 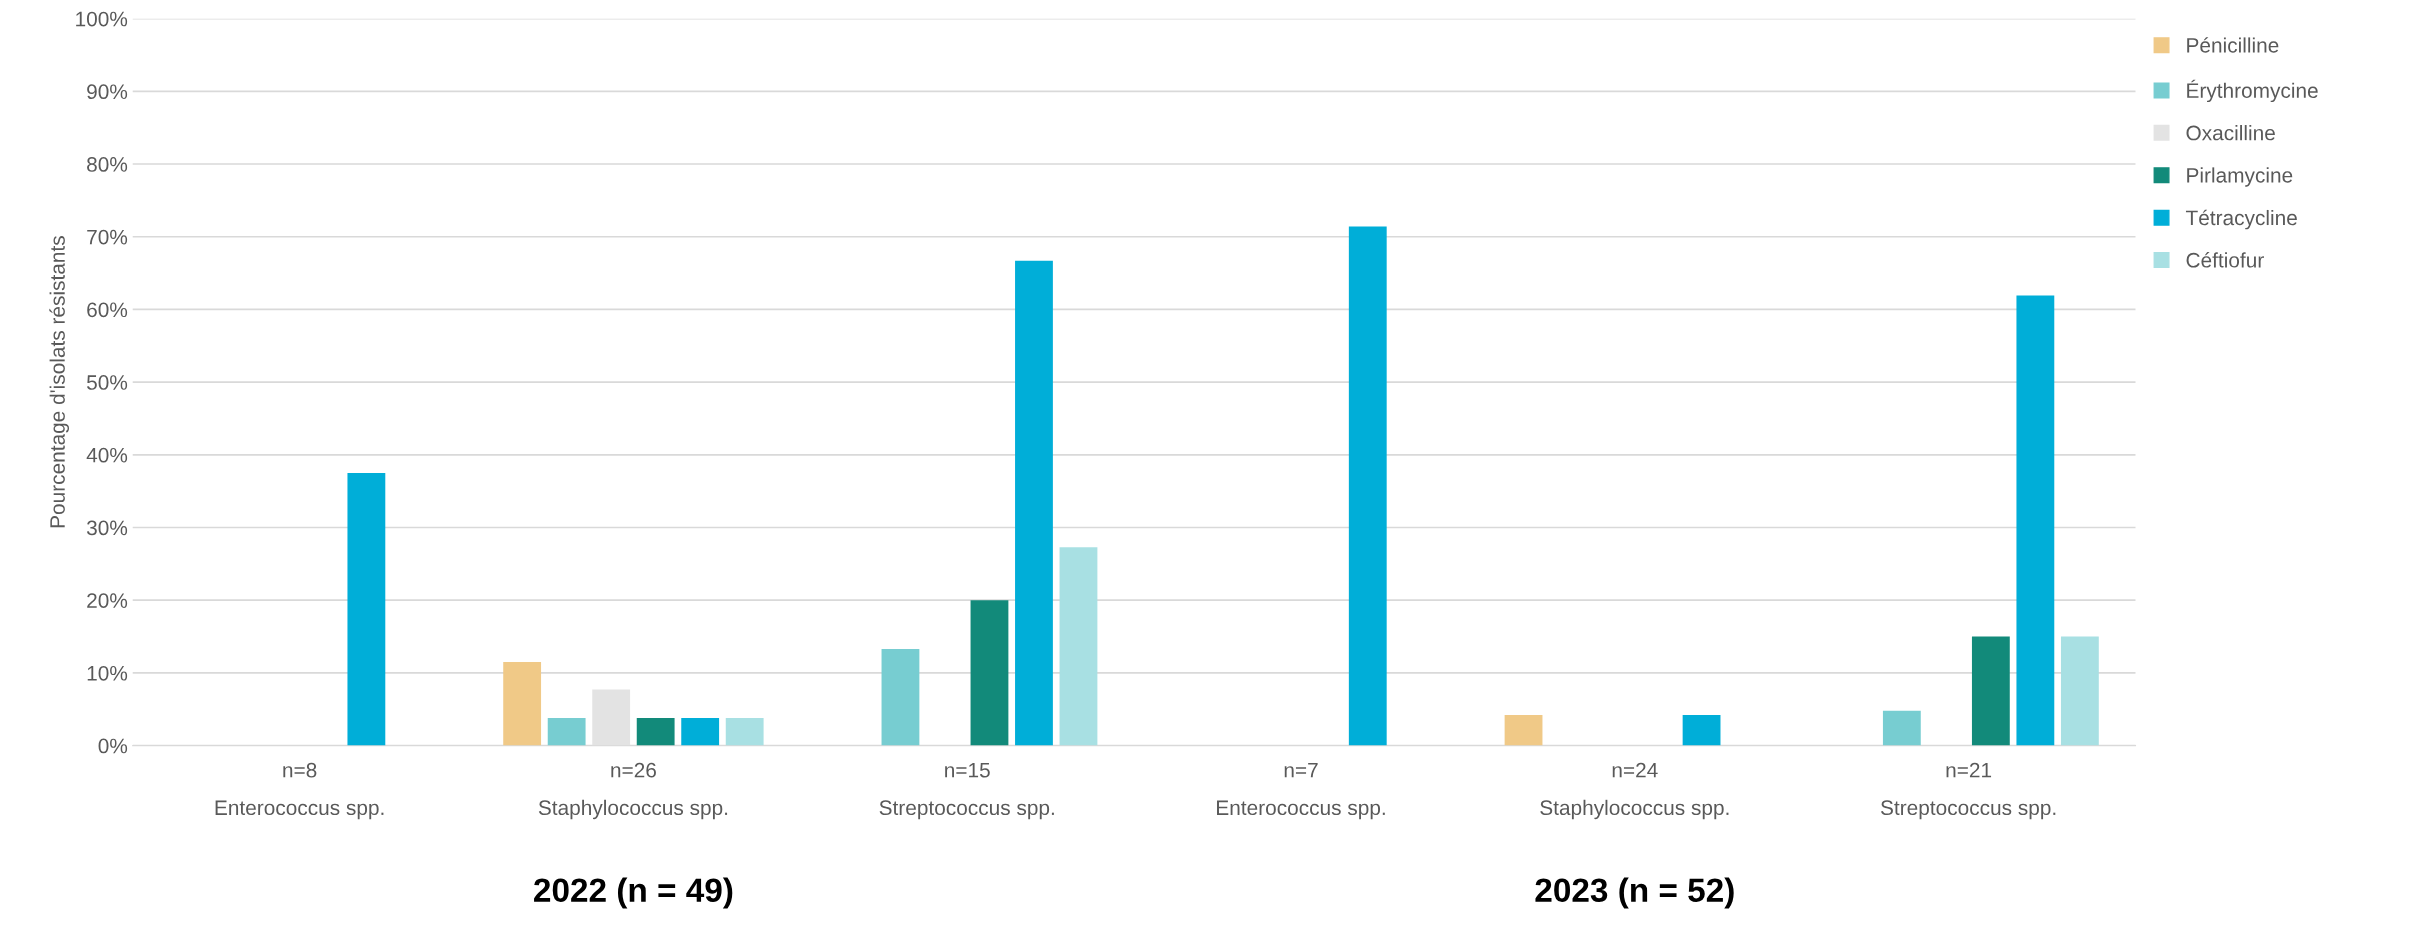 I want to click on y-tick-label: 50%, so click(x=107, y=382).